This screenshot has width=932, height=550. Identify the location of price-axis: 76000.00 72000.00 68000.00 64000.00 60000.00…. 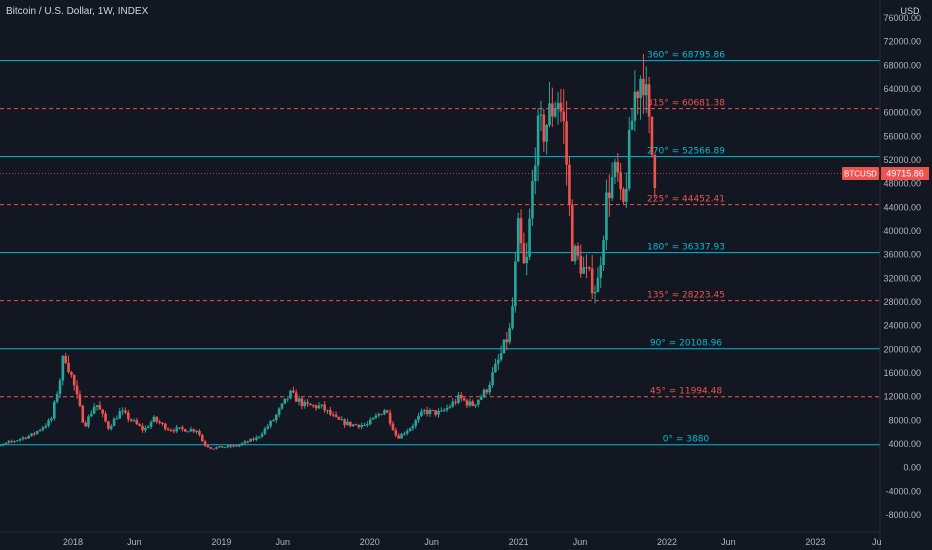
(902, 266).